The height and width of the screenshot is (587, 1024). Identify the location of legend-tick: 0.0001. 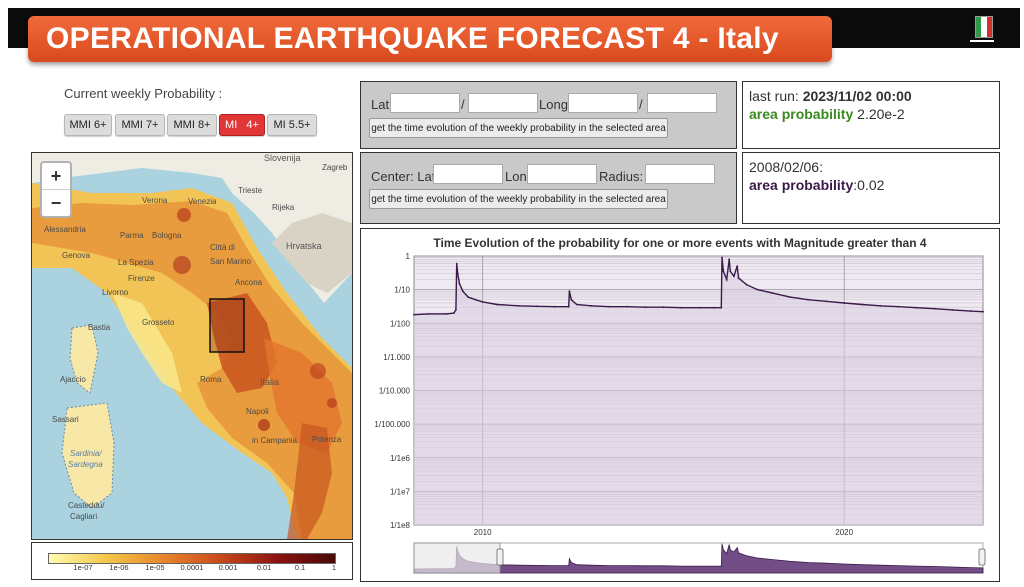
(192, 567).